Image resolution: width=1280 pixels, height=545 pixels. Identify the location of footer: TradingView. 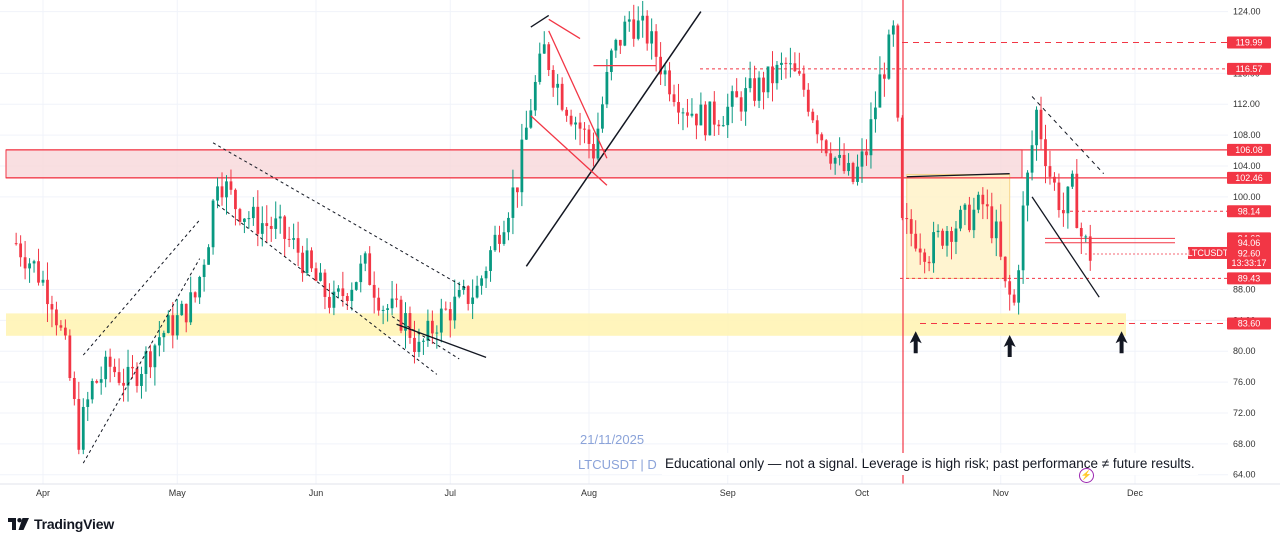
(61, 524).